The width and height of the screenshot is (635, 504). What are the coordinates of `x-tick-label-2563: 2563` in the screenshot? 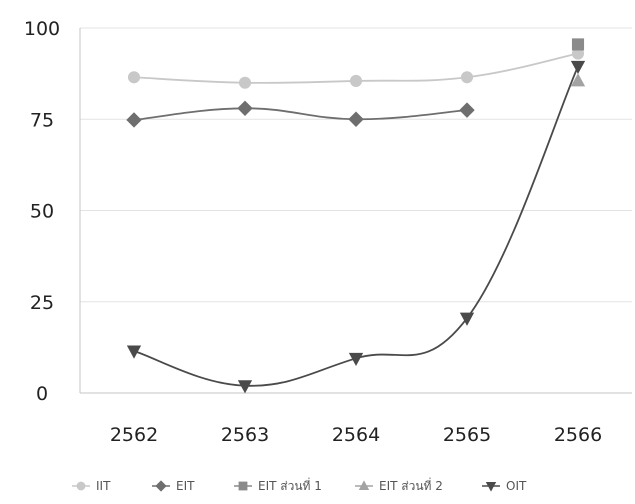 It's located at (245, 435).